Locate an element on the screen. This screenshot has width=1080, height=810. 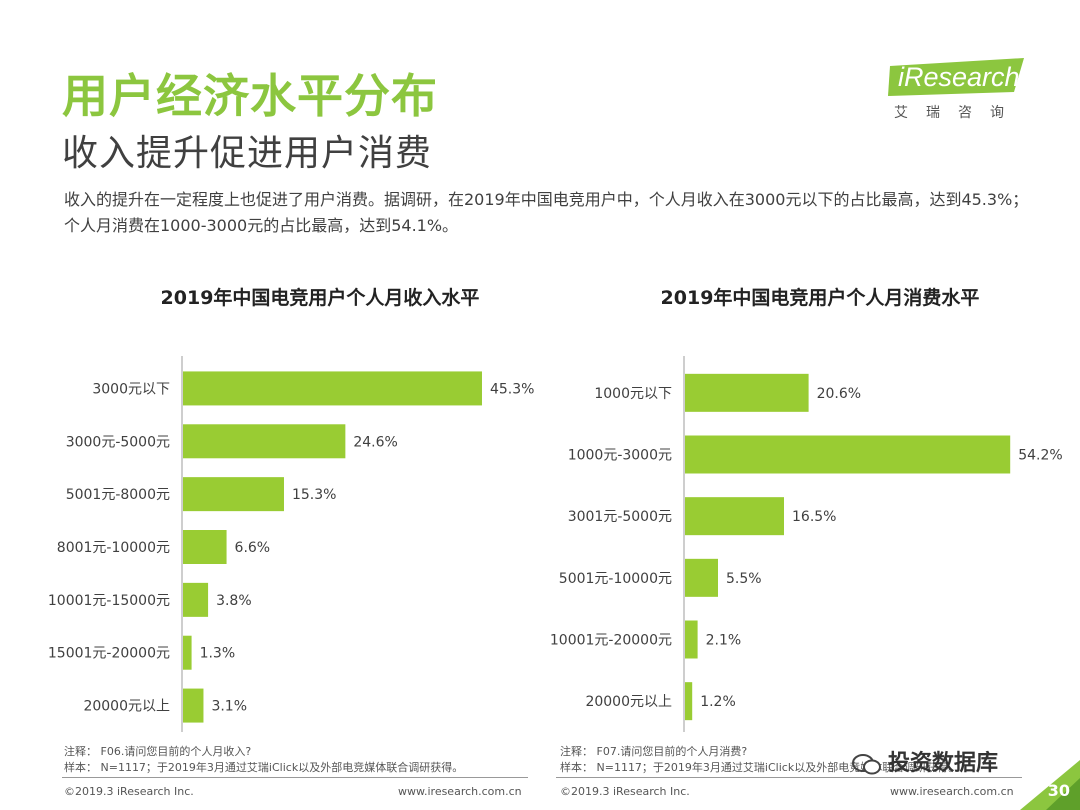
category-label: 15001元-20000元 is located at coordinates (109, 654).